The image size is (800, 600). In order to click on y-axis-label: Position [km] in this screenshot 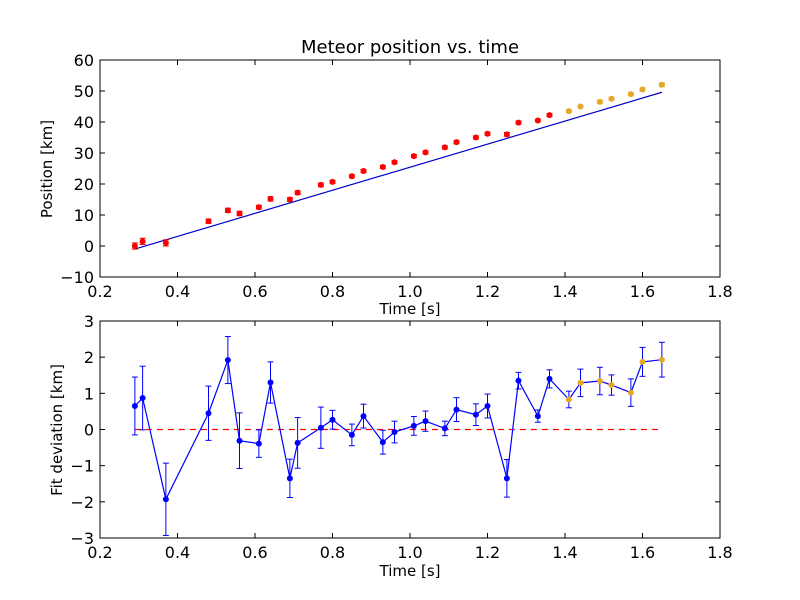, I will do `click(47, 169)`.